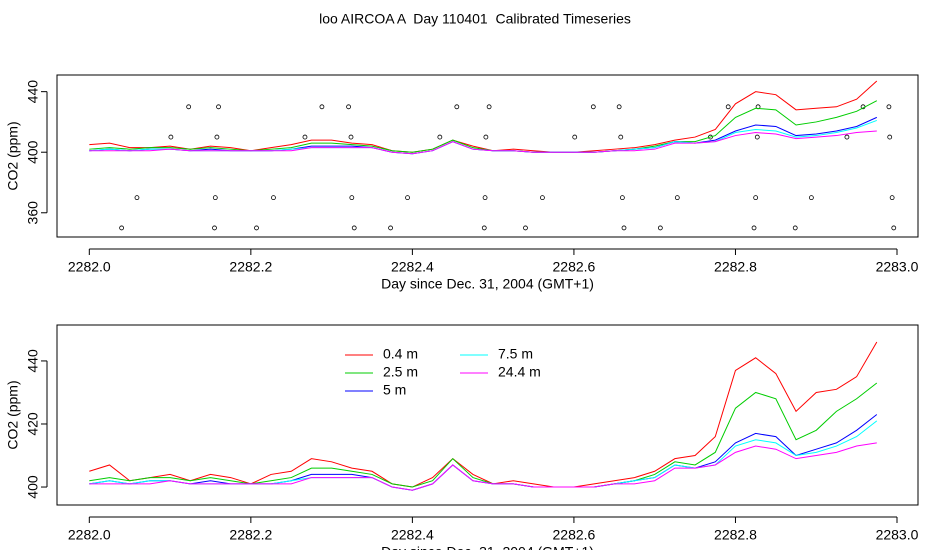 Image resolution: width=950 pixels, height=550 pixels. Describe the element at coordinates (400, 354) in the screenshot. I see `legend-label: 0.4 m` at that location.